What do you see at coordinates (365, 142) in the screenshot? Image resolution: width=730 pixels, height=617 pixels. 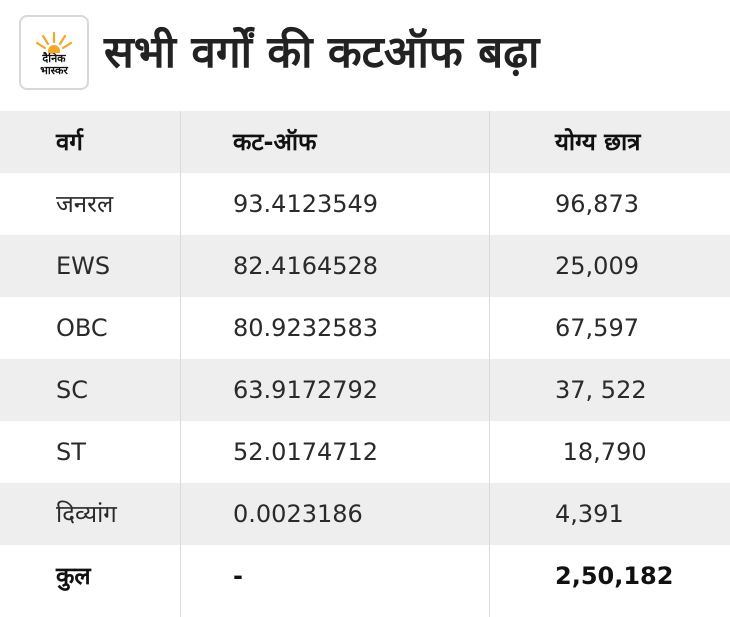 I see `table-header-row: वर्ग कट-ऑफ योग्य छात्र` at bounding box center [365, 142].